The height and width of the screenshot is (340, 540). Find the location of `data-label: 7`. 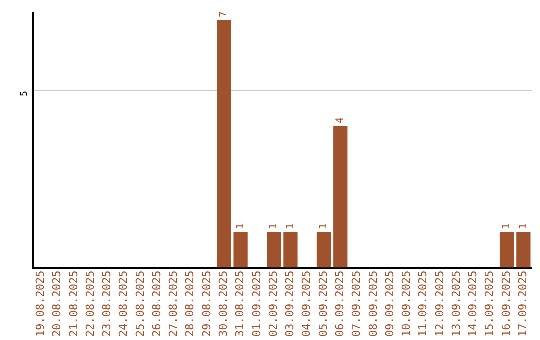

data-label: 7 is located at coordinates (224, 14).